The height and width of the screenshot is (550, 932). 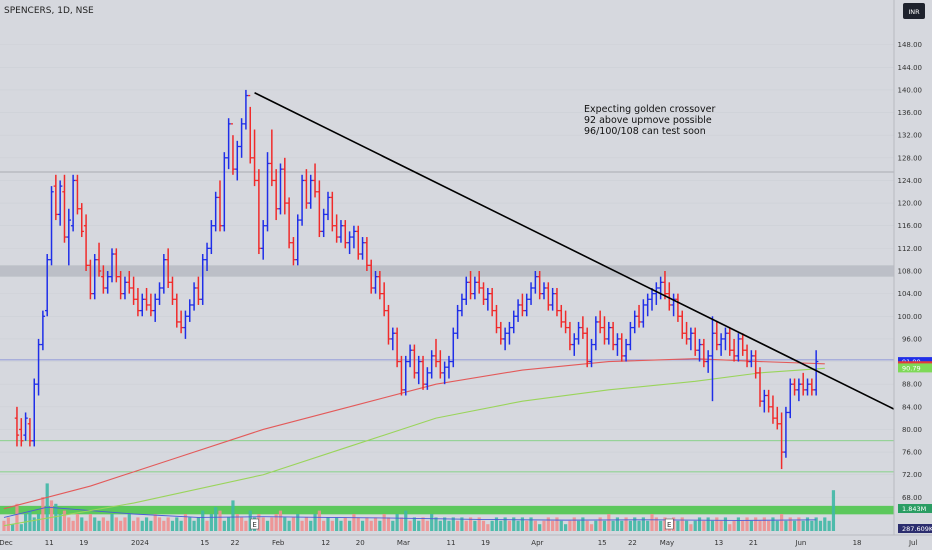 What do you see at coordinates (915, 368) in the screenshot?
I see `price-label: 90.79` at bounding box center [915, 368].